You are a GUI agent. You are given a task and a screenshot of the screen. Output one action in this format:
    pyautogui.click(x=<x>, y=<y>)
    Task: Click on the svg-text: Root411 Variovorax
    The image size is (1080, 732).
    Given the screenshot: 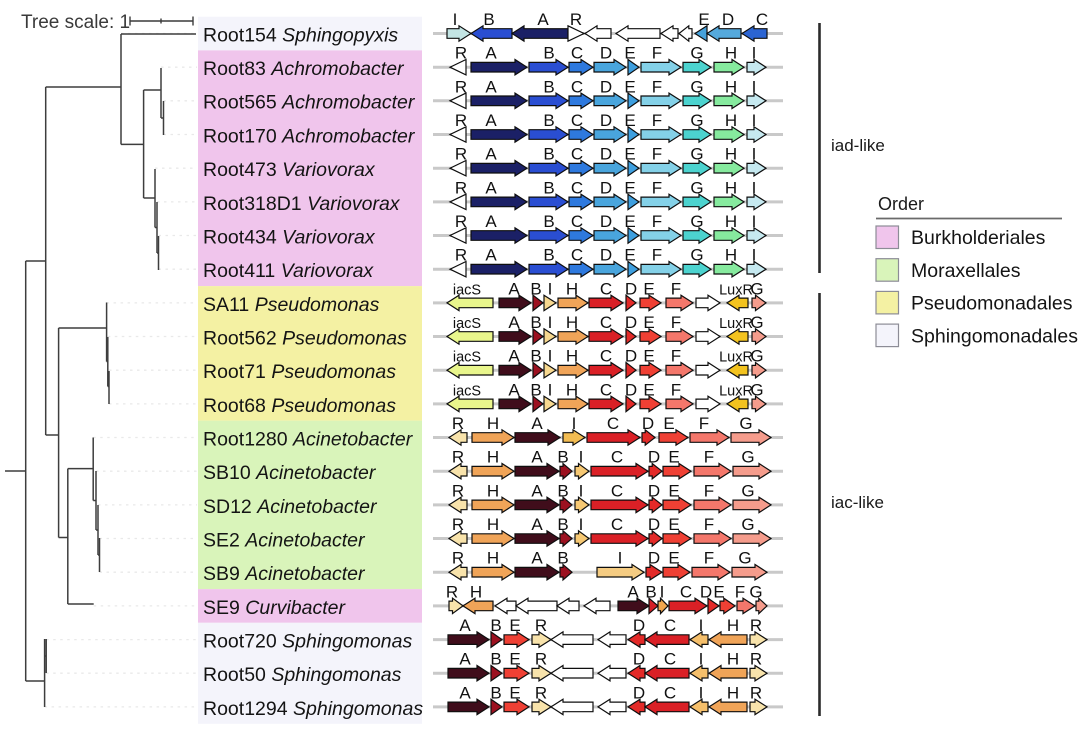 What is the action you would take?
    pyautogui.click(x=288, y=271)
    